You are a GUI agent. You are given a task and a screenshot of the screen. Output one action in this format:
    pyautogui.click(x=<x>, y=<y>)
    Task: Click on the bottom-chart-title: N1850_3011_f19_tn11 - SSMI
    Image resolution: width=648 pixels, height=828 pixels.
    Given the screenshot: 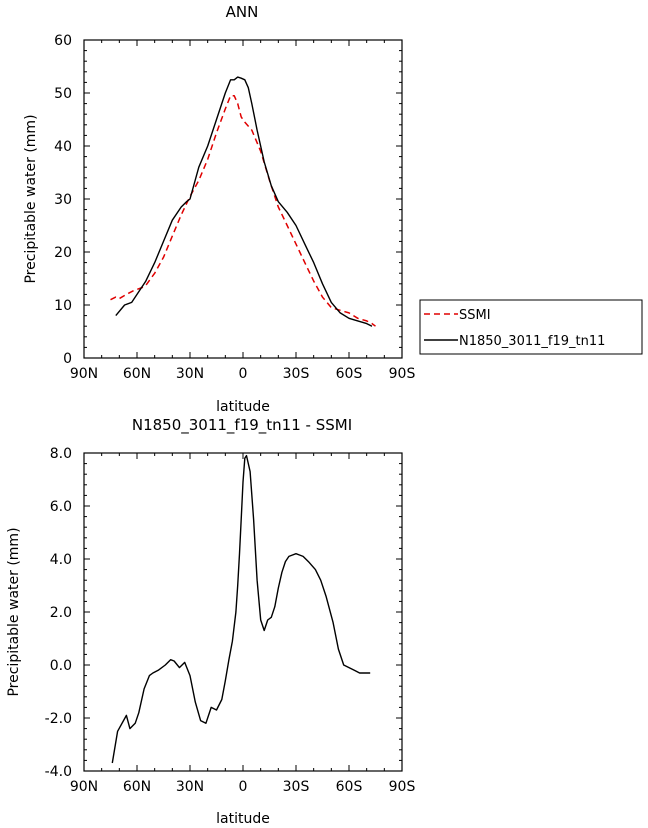 What is the action you would take?
    pyautogui.click(x=242, y=425)
    